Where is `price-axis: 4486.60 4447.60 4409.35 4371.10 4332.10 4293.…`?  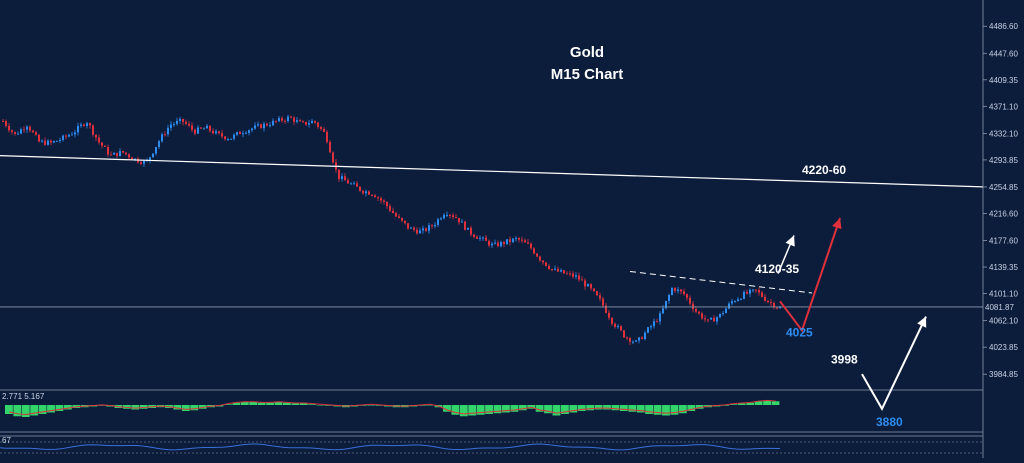
price-axis: 4486.60 4447.60 4409.35 4371.10 4332.10 4293.… is located at coordinates (1003, 229).